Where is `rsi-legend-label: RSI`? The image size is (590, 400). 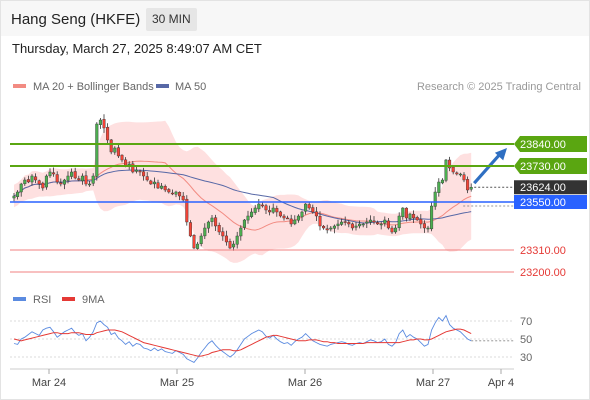
rsi-legend-label: RSI is located at coordinates (42, 300).